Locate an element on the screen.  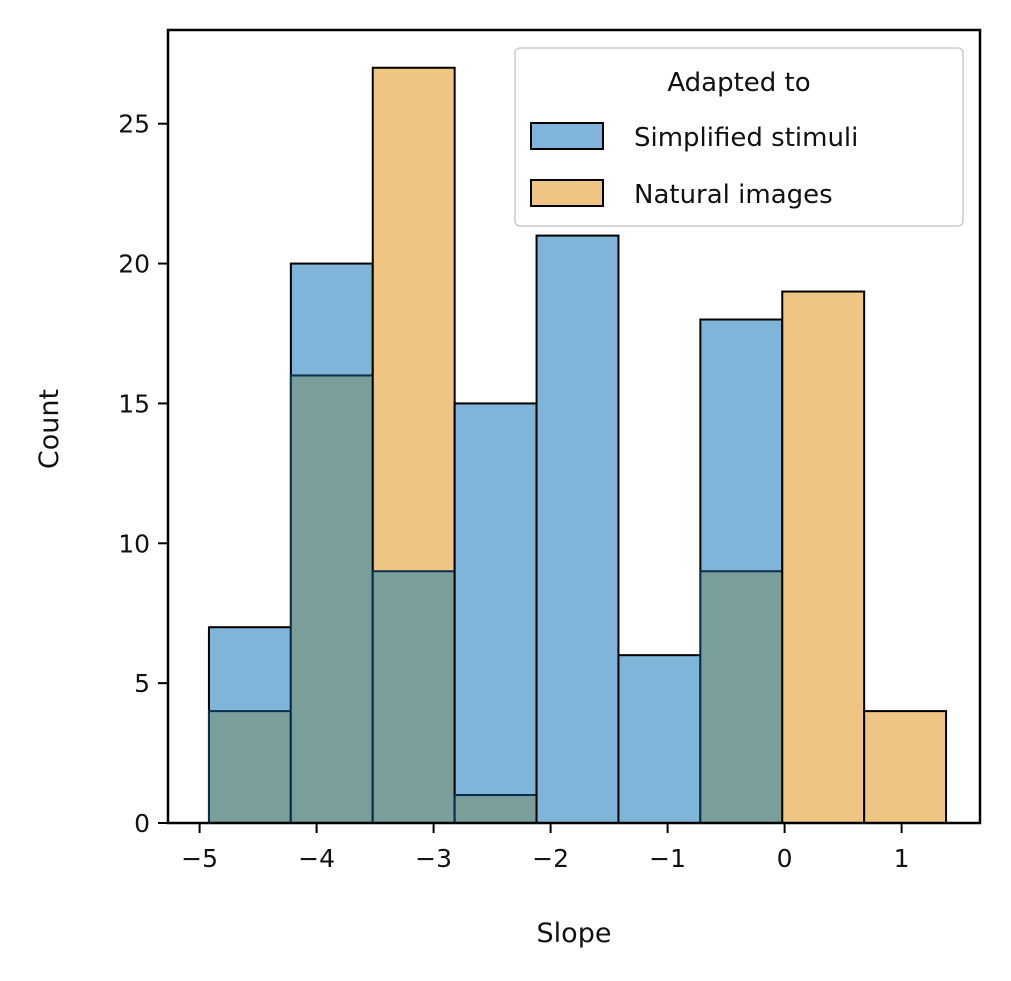
x-tick-label: −1 is located at coordinates (667, 858).